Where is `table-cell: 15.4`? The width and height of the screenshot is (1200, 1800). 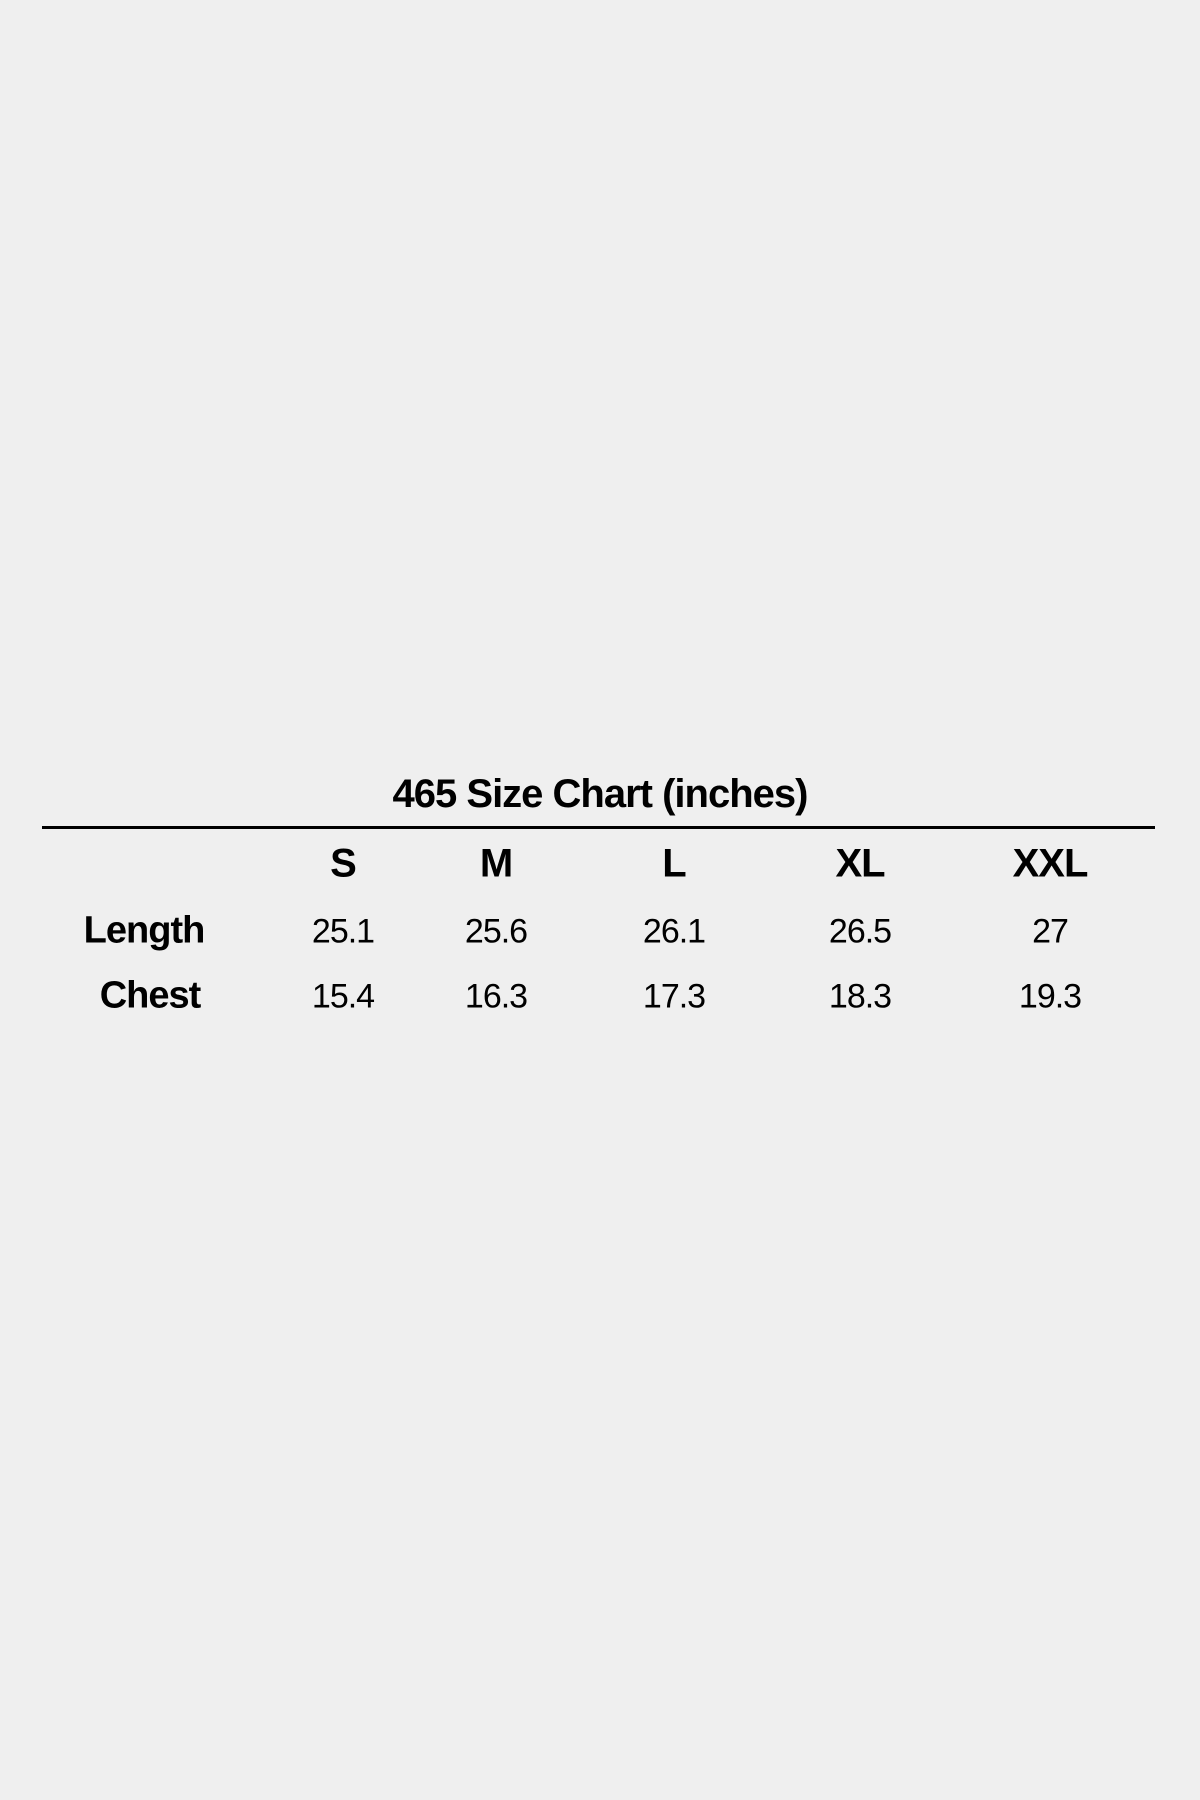 table-cell: 15.4 is located at coordinates (343, 996).